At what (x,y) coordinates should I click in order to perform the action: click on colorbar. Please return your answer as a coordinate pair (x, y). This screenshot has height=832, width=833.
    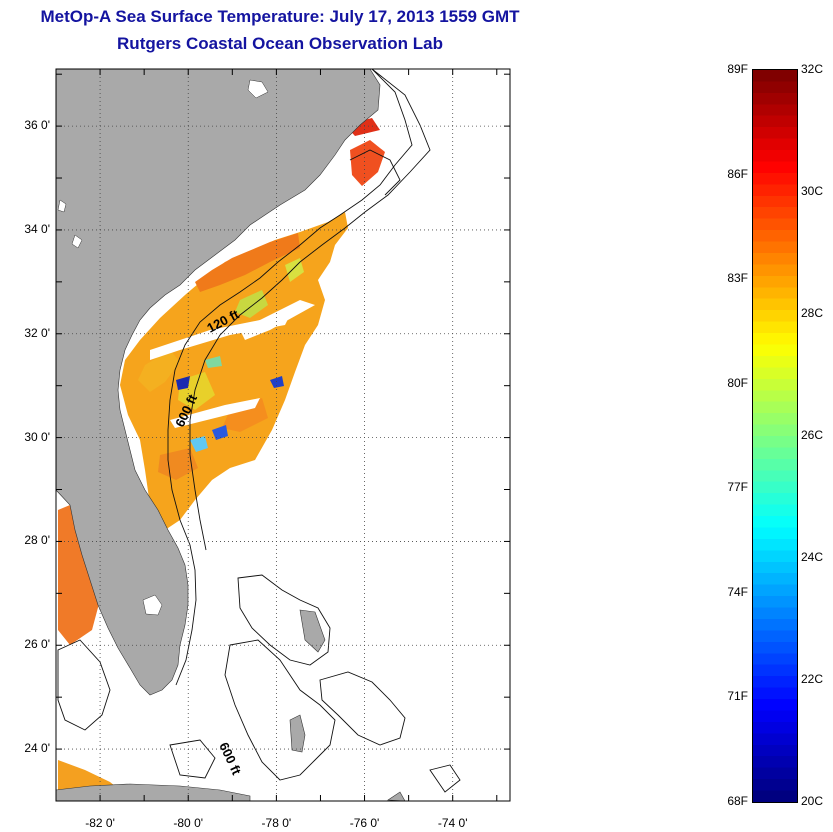
    Looking at the image, I should click on (775, 436).